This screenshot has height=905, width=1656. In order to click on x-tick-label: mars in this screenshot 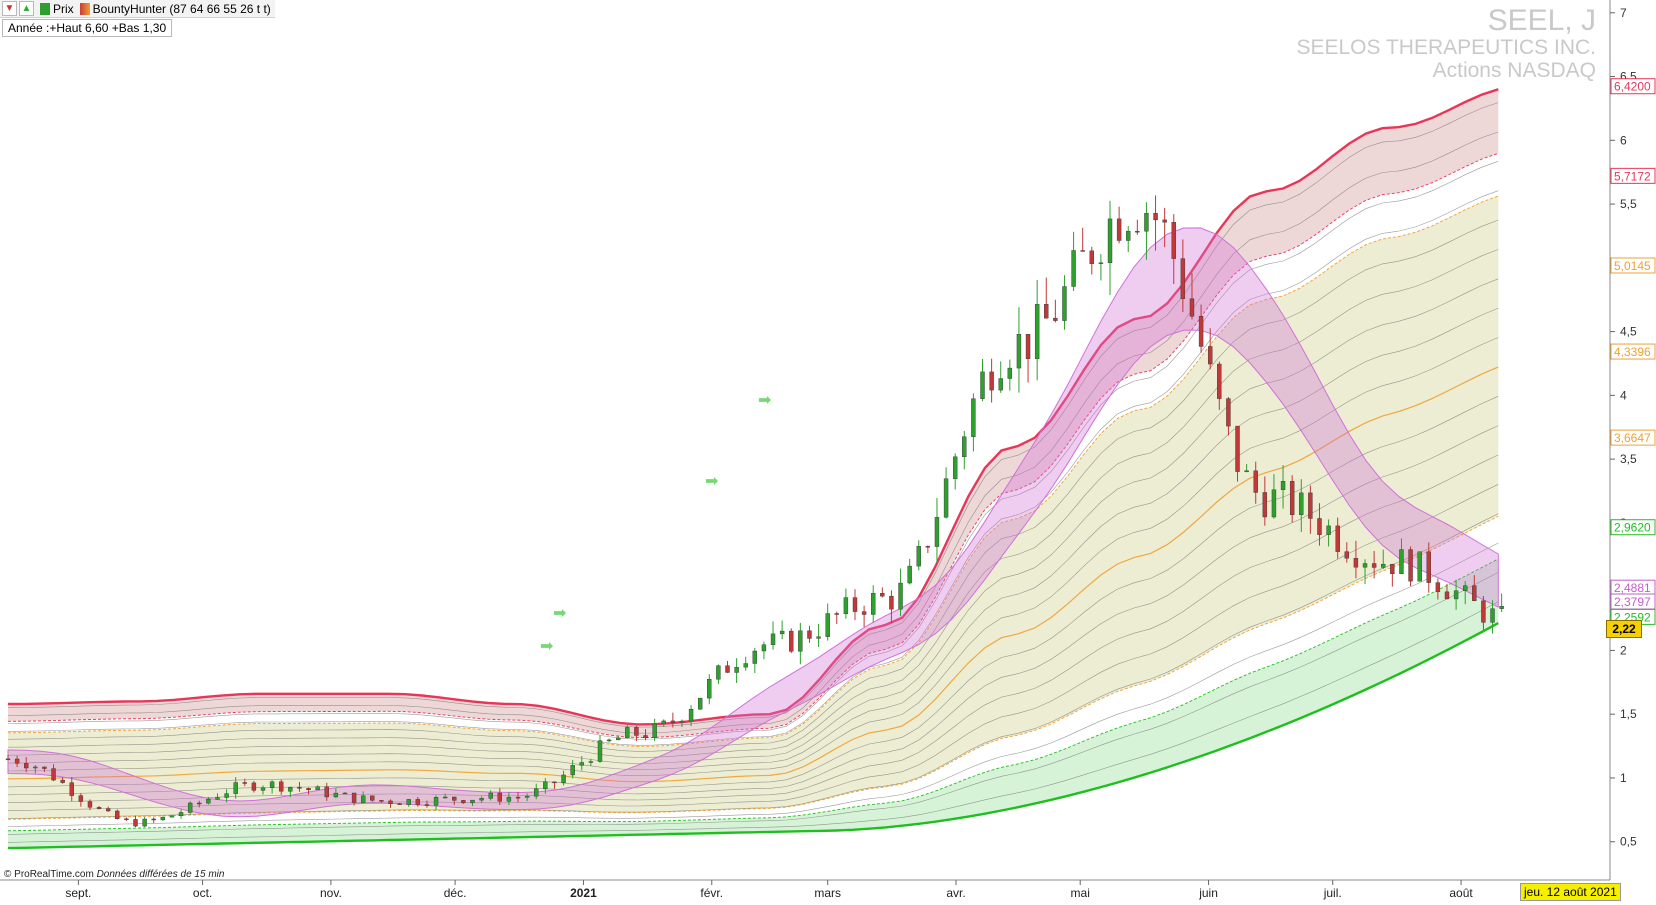, I will do `click(827, 893)`.